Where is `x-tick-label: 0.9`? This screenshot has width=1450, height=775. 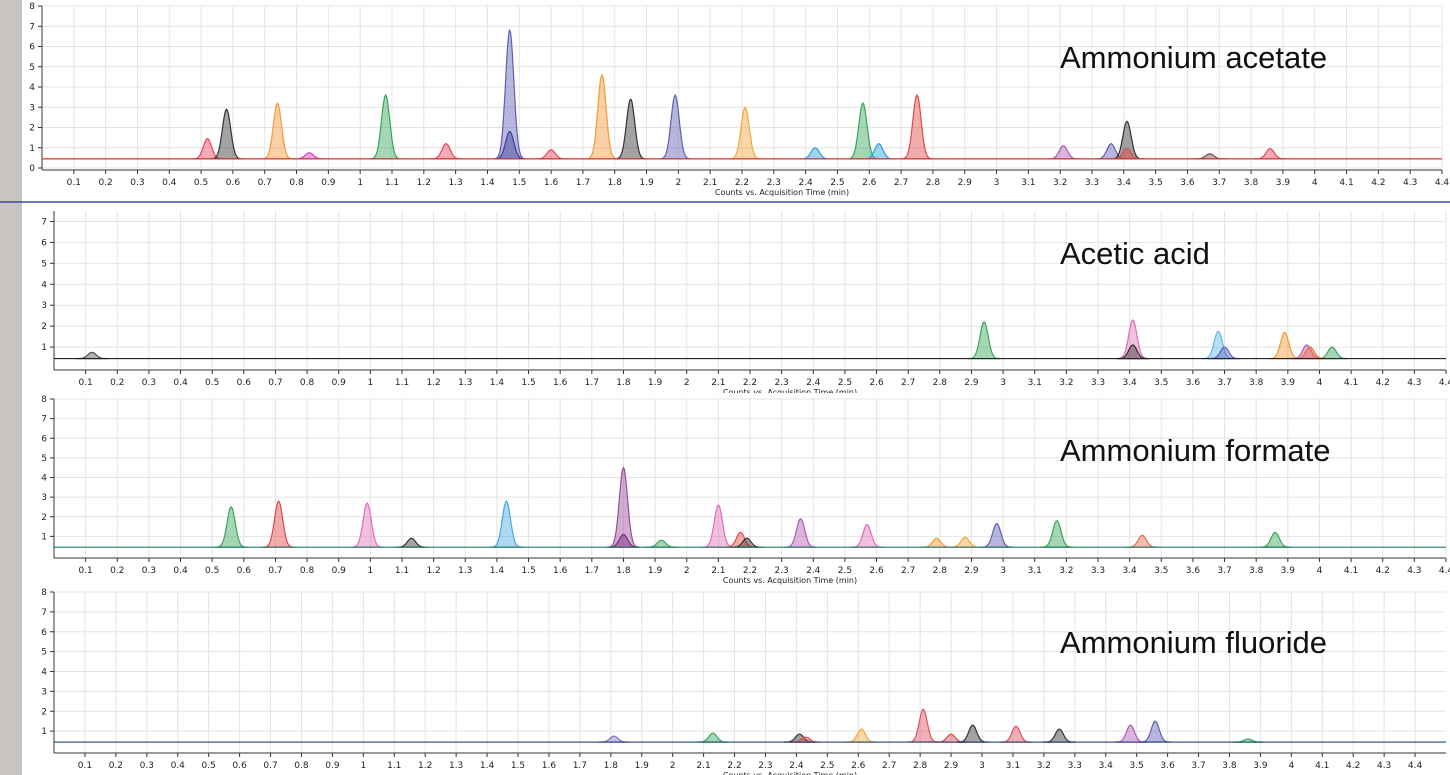
x-tick-label: 0.9 is located at coordinates (328, 183).